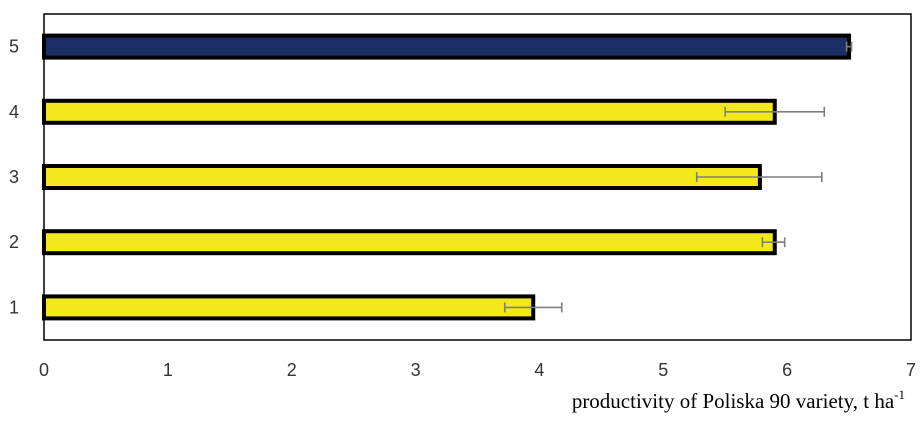 This screenshot has height=432, width=921. Describe the element at coordinates (44, 370) in the screenshot. I see `x-tick-label-0: 0` at that location.